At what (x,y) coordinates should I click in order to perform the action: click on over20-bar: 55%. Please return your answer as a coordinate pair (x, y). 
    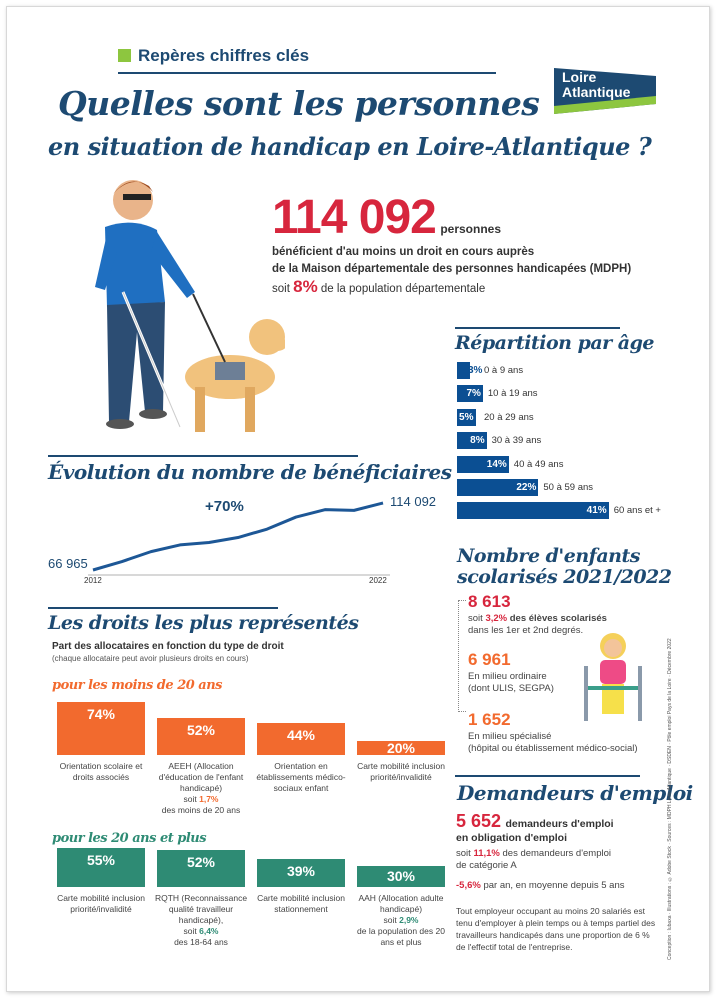
    Looking at the image, I should click on (101, 867).